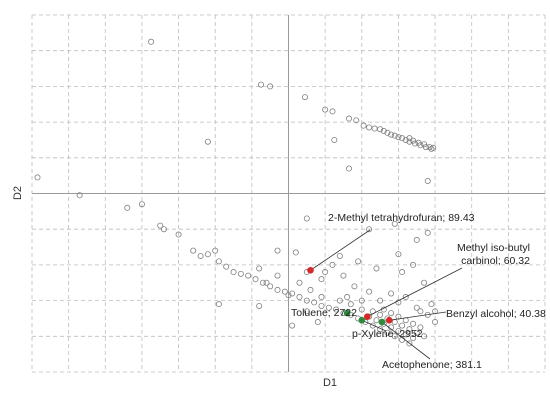 The width and height of the screenshot is (550, 403). I want to click on annotation-label: Toluene; 2722, so click(324, 313).